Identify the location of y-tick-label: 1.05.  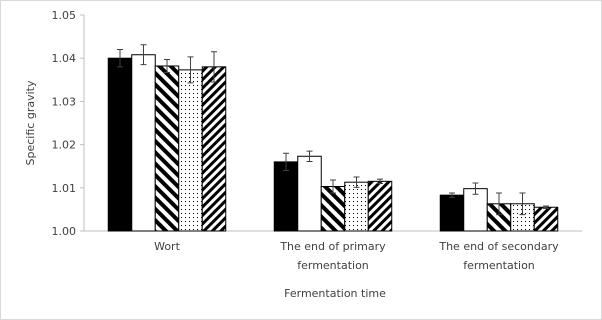
(64, 15).